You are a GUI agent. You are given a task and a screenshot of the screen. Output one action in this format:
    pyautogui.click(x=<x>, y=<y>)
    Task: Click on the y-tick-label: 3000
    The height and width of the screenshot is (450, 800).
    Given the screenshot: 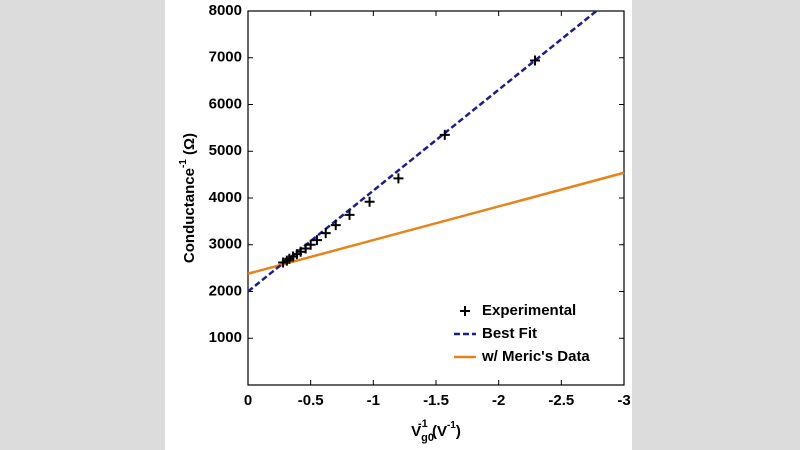 What is the action you would take?
    pyautogui.click(x=225, y=244)
    